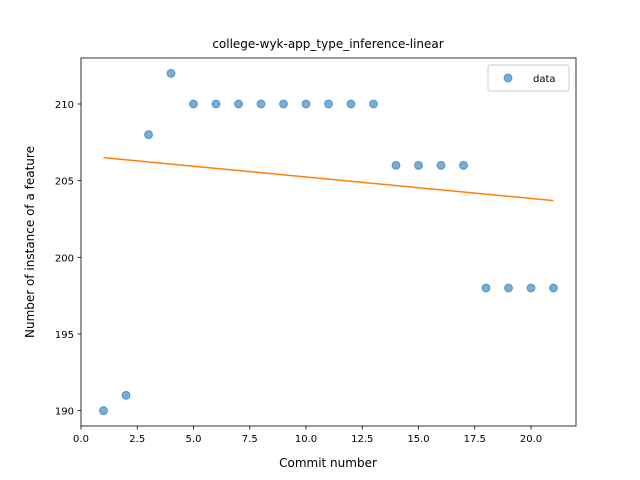  I want to click on x-axis-label: Commit number, so click(328, 463).